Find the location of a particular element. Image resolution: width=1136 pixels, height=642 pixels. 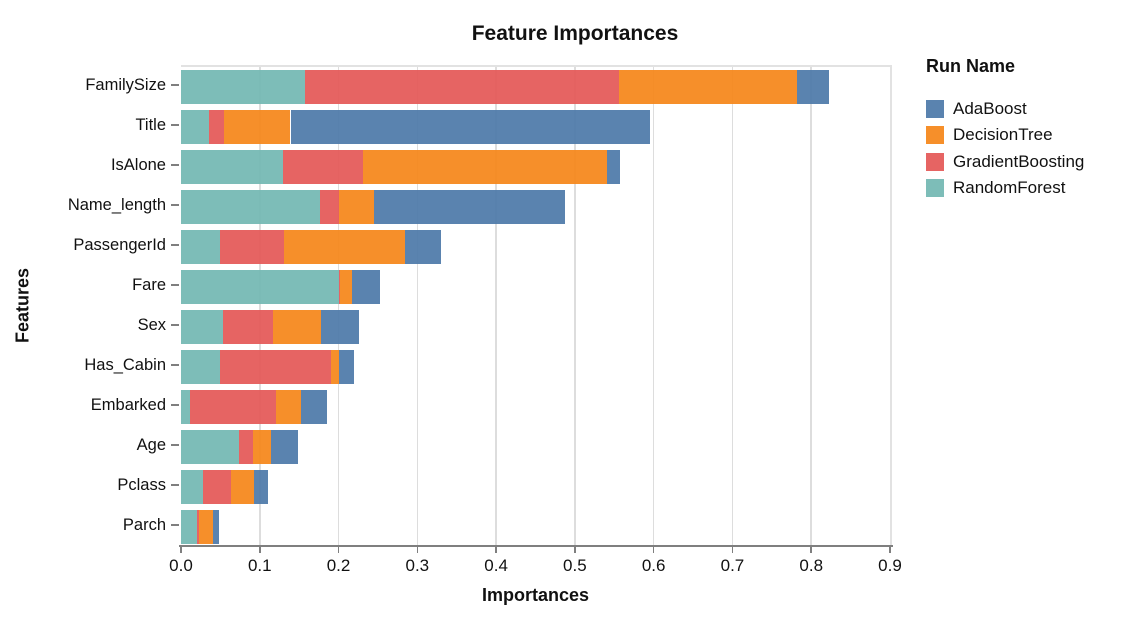

legend-swatch-decisiontree-icon is located at coordinates (935, 135).